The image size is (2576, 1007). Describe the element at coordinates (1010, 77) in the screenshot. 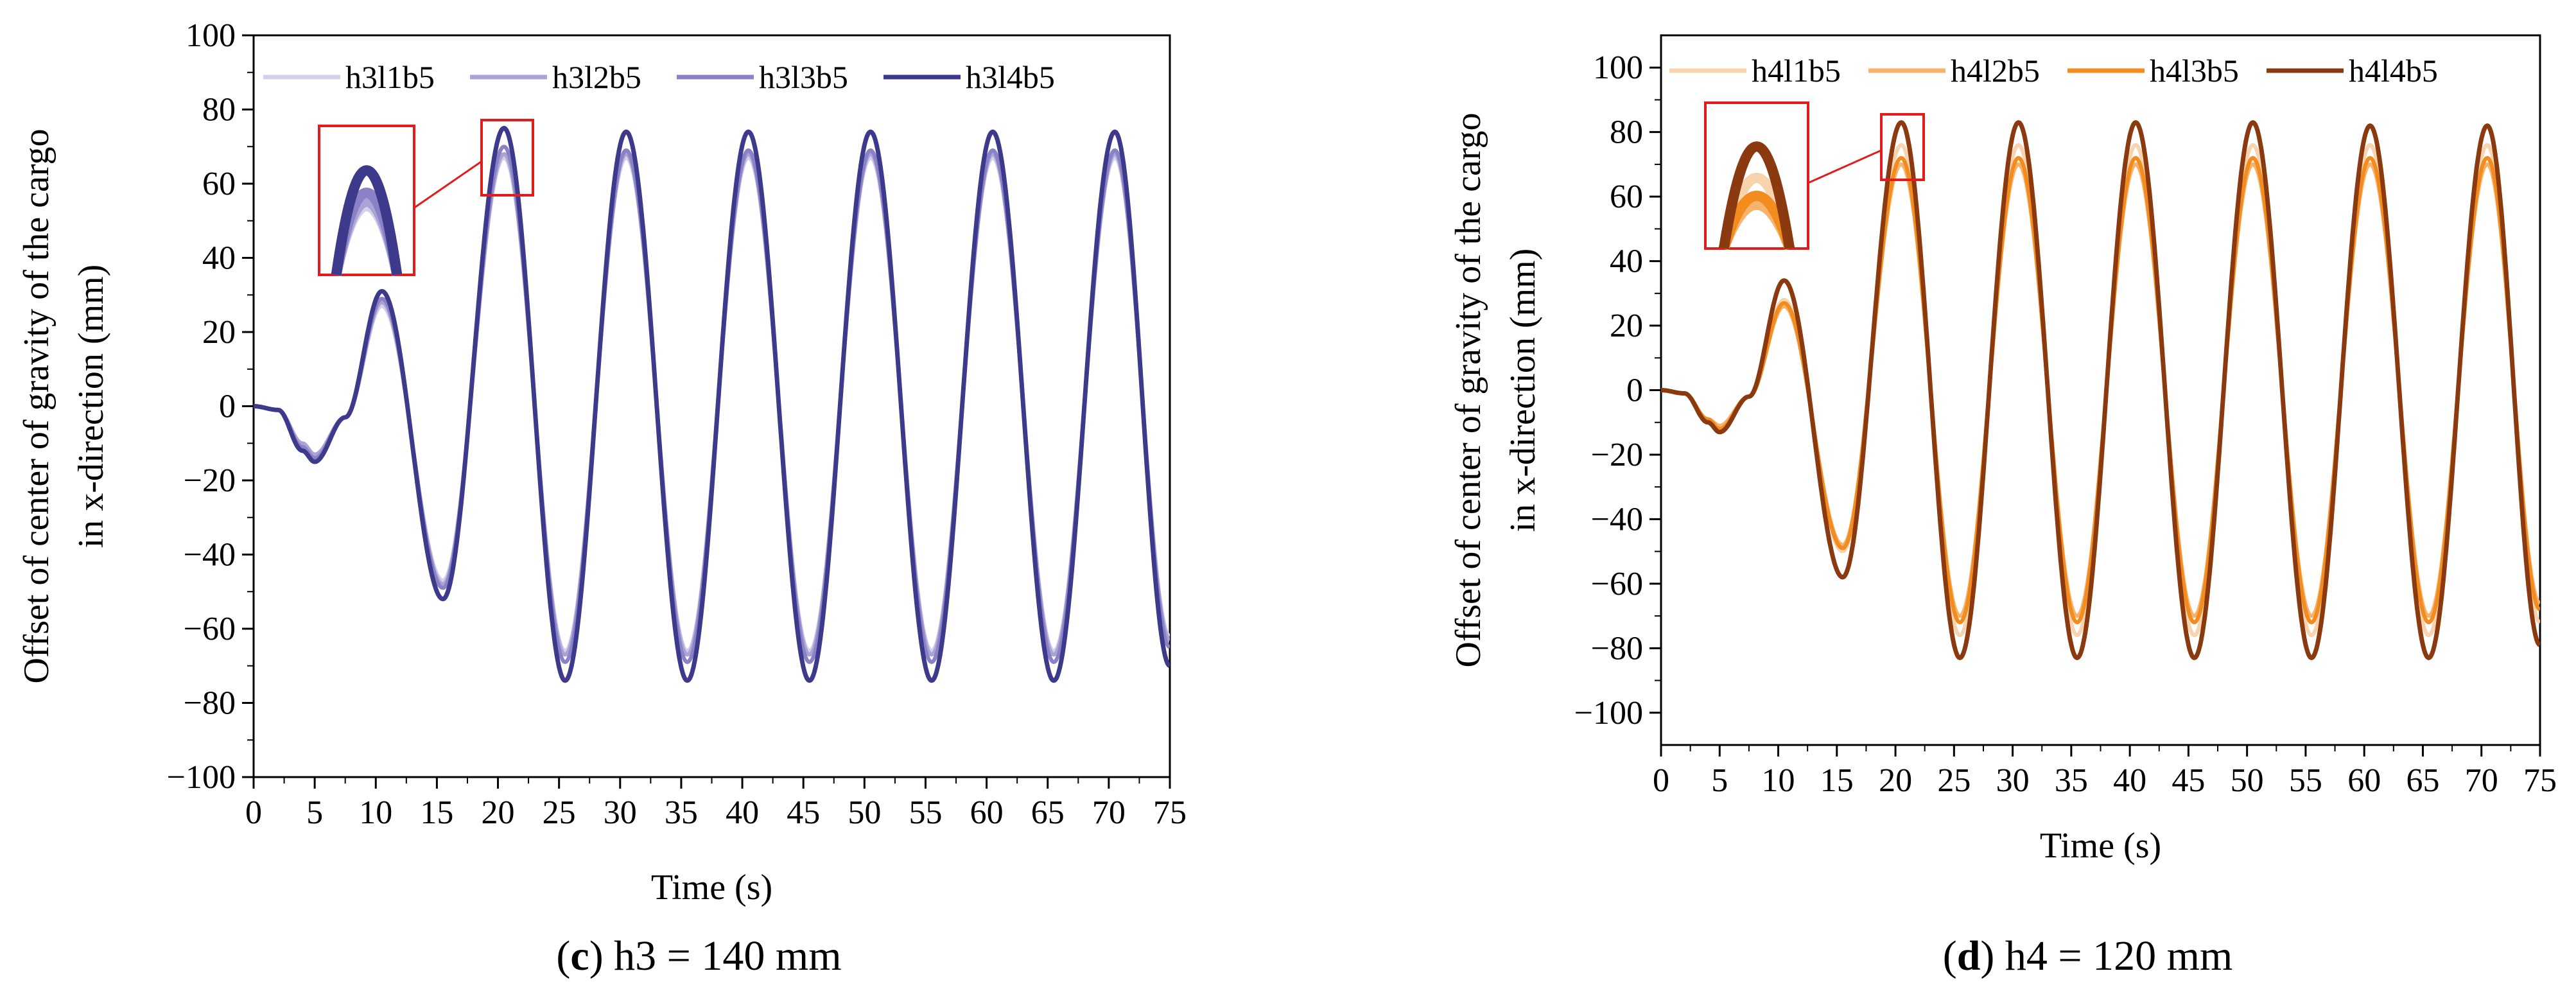

I see `legend-label-h3l4b5: h3l4b5` at that location.